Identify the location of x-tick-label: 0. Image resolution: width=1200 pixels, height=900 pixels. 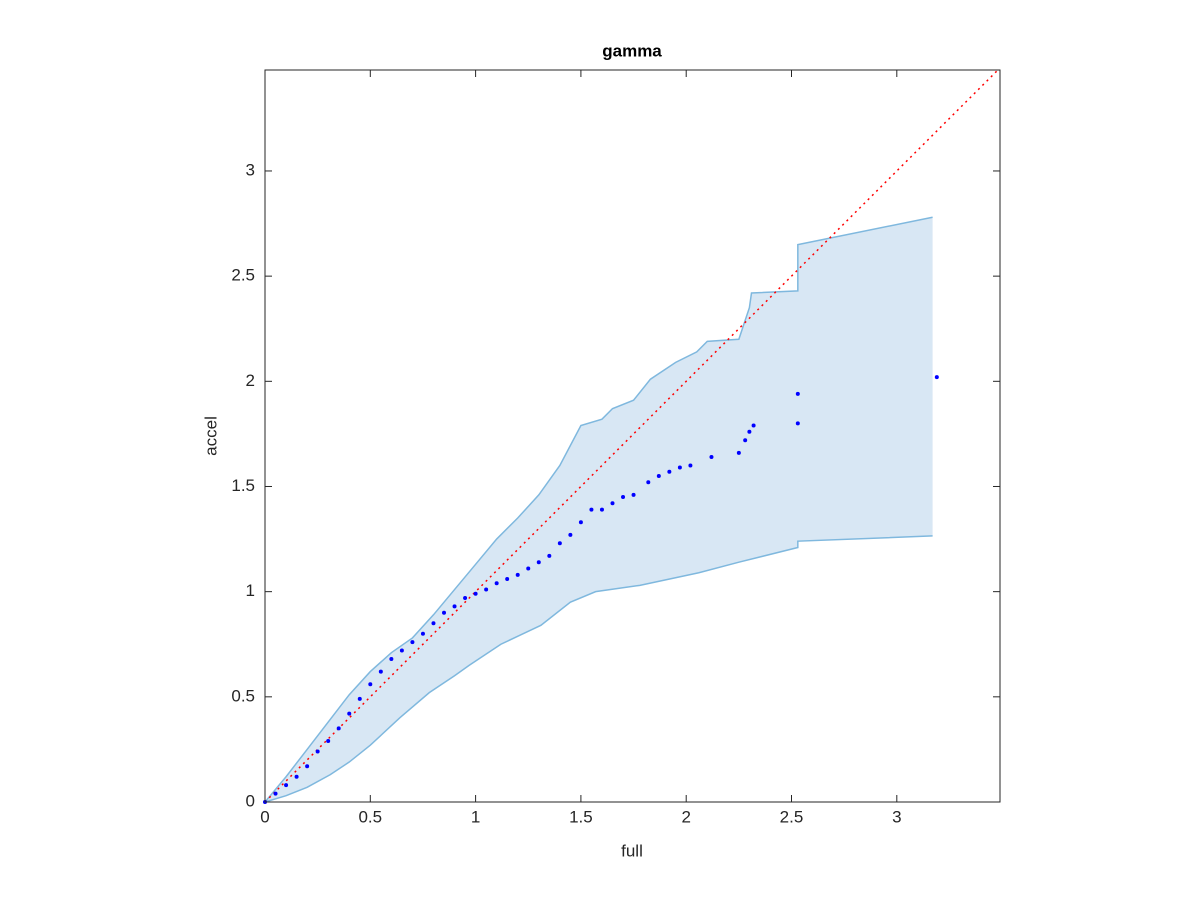
(264, 816).